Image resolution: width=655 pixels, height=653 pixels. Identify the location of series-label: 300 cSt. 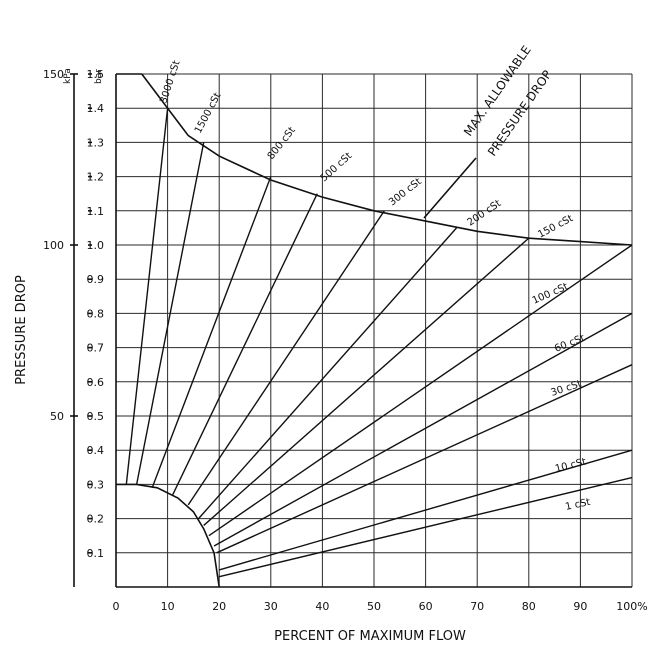
(405, 192).